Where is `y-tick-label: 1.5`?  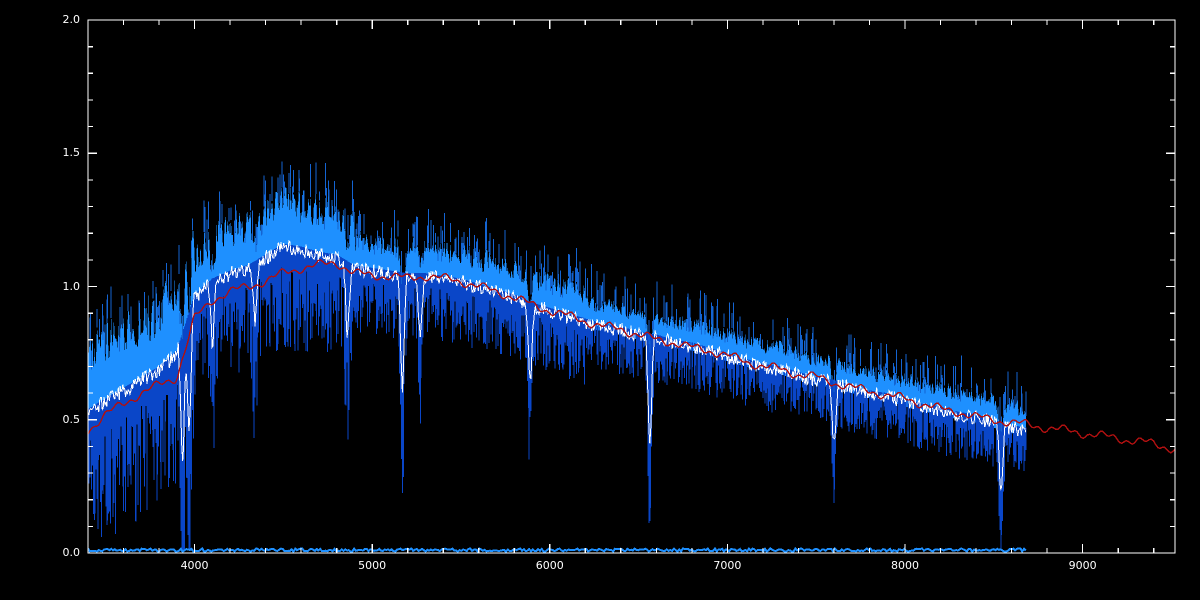
y-tick-label: 1.5 is located at coordinates (71, 153).